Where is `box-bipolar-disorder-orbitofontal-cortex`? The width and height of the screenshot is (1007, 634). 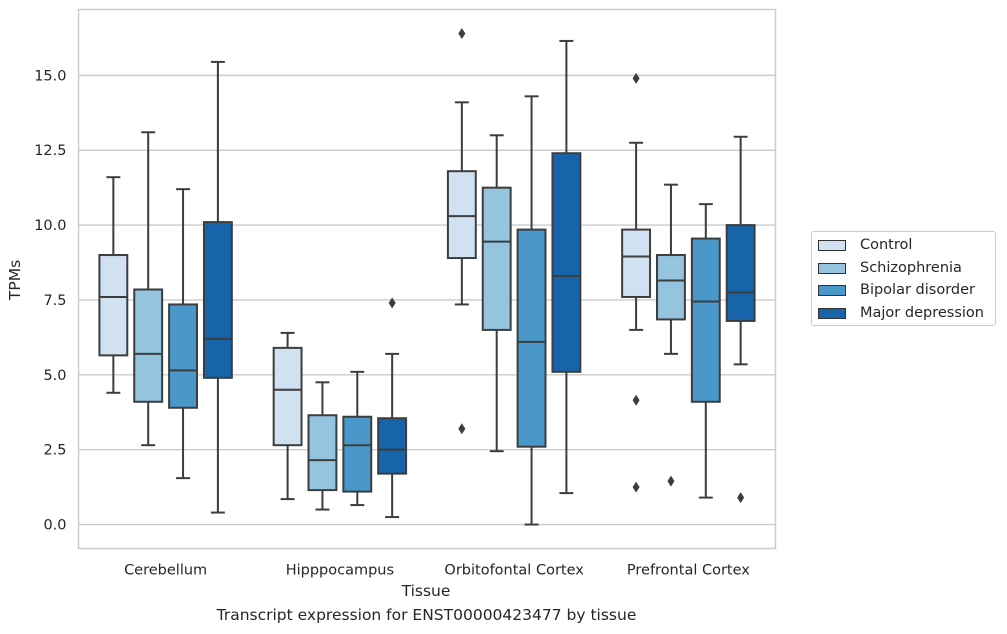 box-bipolar-disorder-orbitofontal-cortex is located at coordinates (531, 310).